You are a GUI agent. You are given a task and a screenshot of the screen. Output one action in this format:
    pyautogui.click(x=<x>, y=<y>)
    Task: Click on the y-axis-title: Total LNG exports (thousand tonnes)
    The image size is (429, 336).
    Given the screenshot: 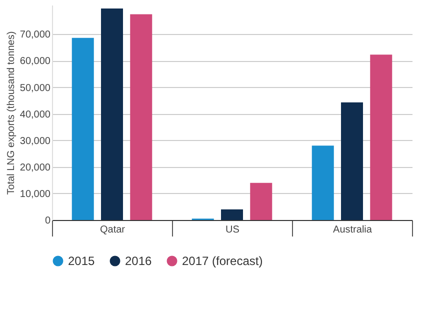 What is the action you would take?
    pyautogui.click(x=11, y=113)
    